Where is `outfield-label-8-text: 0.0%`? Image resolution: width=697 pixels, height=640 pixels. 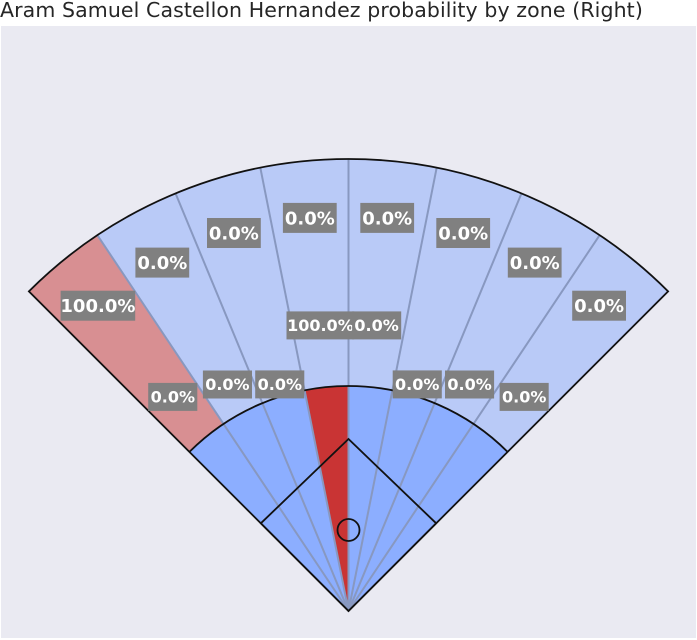
outfield-label-8-text: 0.0% is located at coordinates (599, 306).